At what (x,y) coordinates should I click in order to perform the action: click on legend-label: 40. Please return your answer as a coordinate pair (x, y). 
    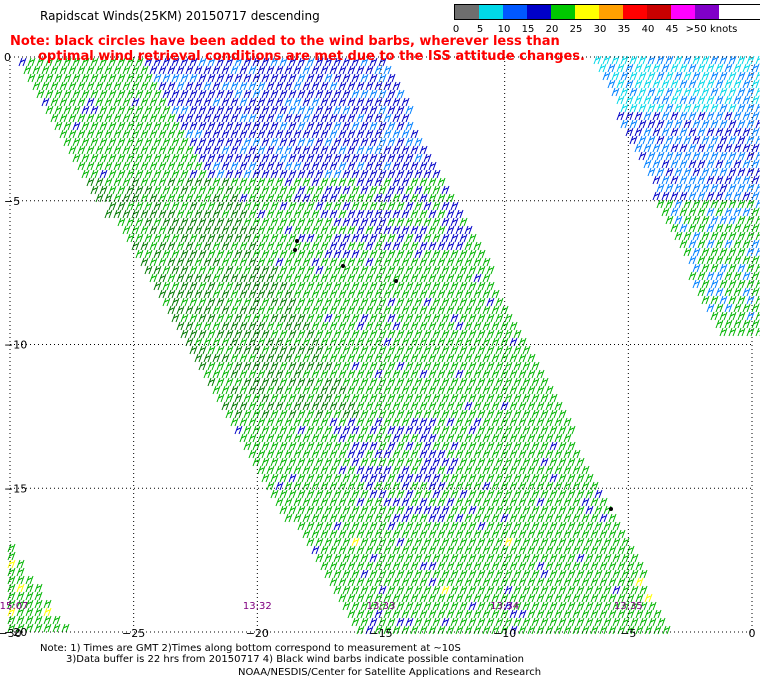
    Looking at the image, I should click on (648, 29).